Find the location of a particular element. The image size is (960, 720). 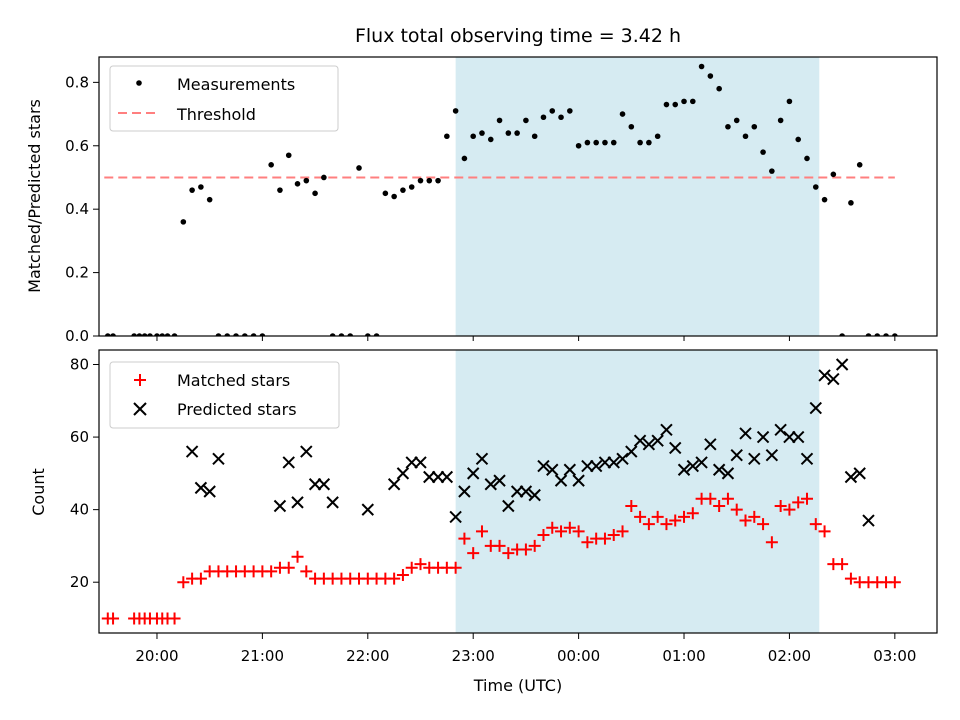

bottom-legend-box is located at coordinates (224, 395).